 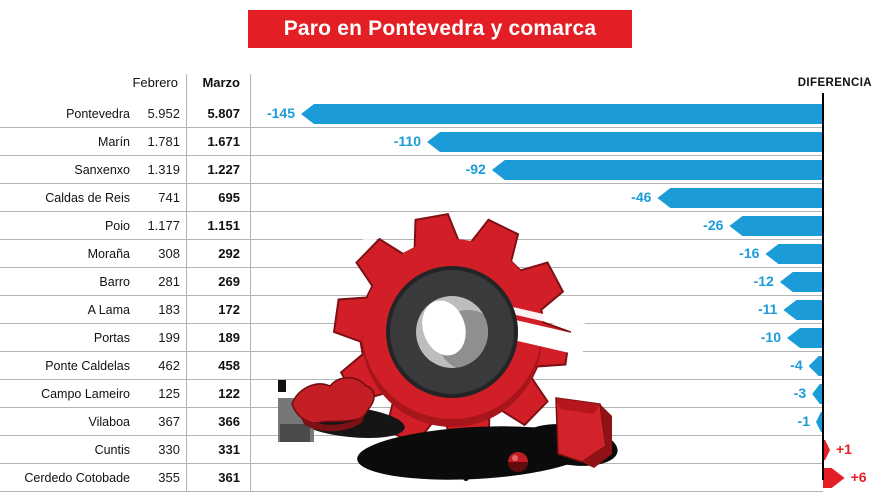 I want to click on diff-value-label: -110, so click(x=407, y=141).